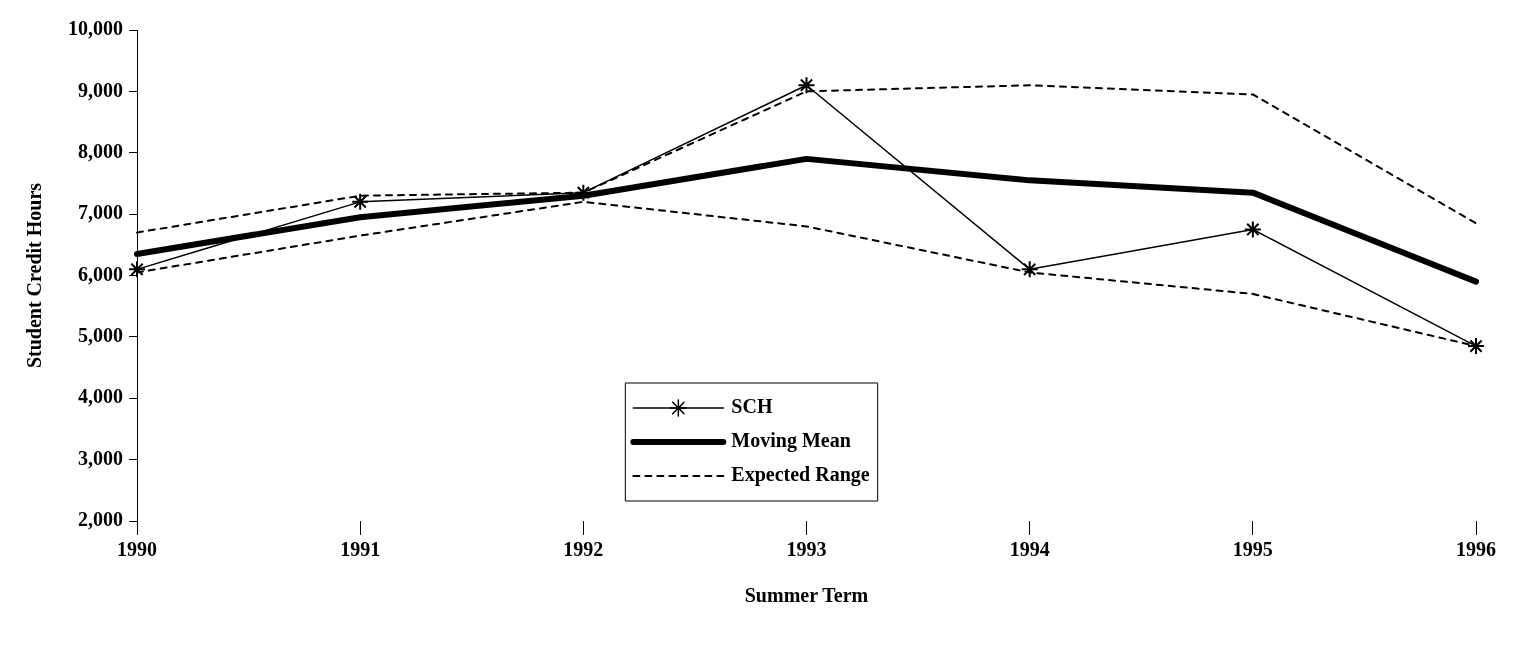 This screenshot has width=1516, height=653. Describe the element at coordinates (100, 519) in the screenshot. I see `y-tick-label: 2,000` at that location.